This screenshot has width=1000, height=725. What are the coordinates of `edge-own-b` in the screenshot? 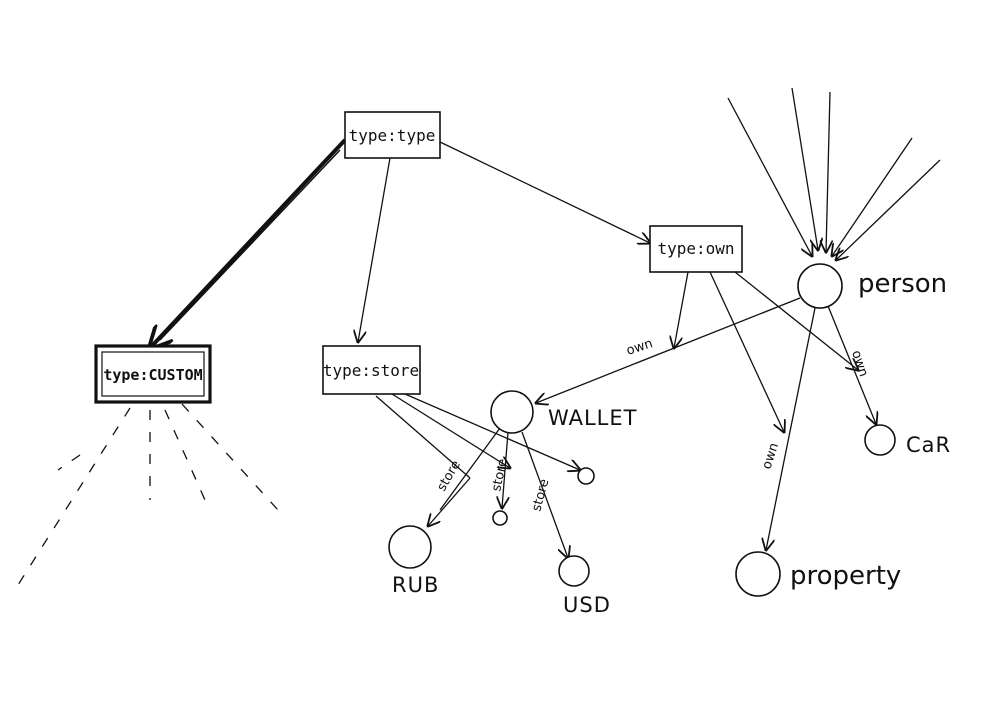 It's located at (746, 351).